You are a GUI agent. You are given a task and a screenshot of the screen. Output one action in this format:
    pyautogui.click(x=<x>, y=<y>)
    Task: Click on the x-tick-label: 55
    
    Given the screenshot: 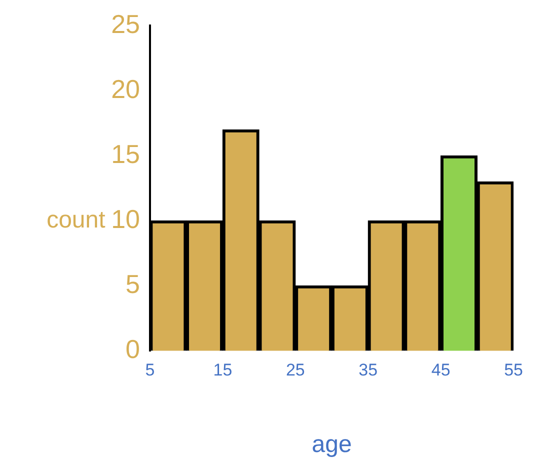 What is the action you would take?
    pyautogui.click(x=514, y=370)
    